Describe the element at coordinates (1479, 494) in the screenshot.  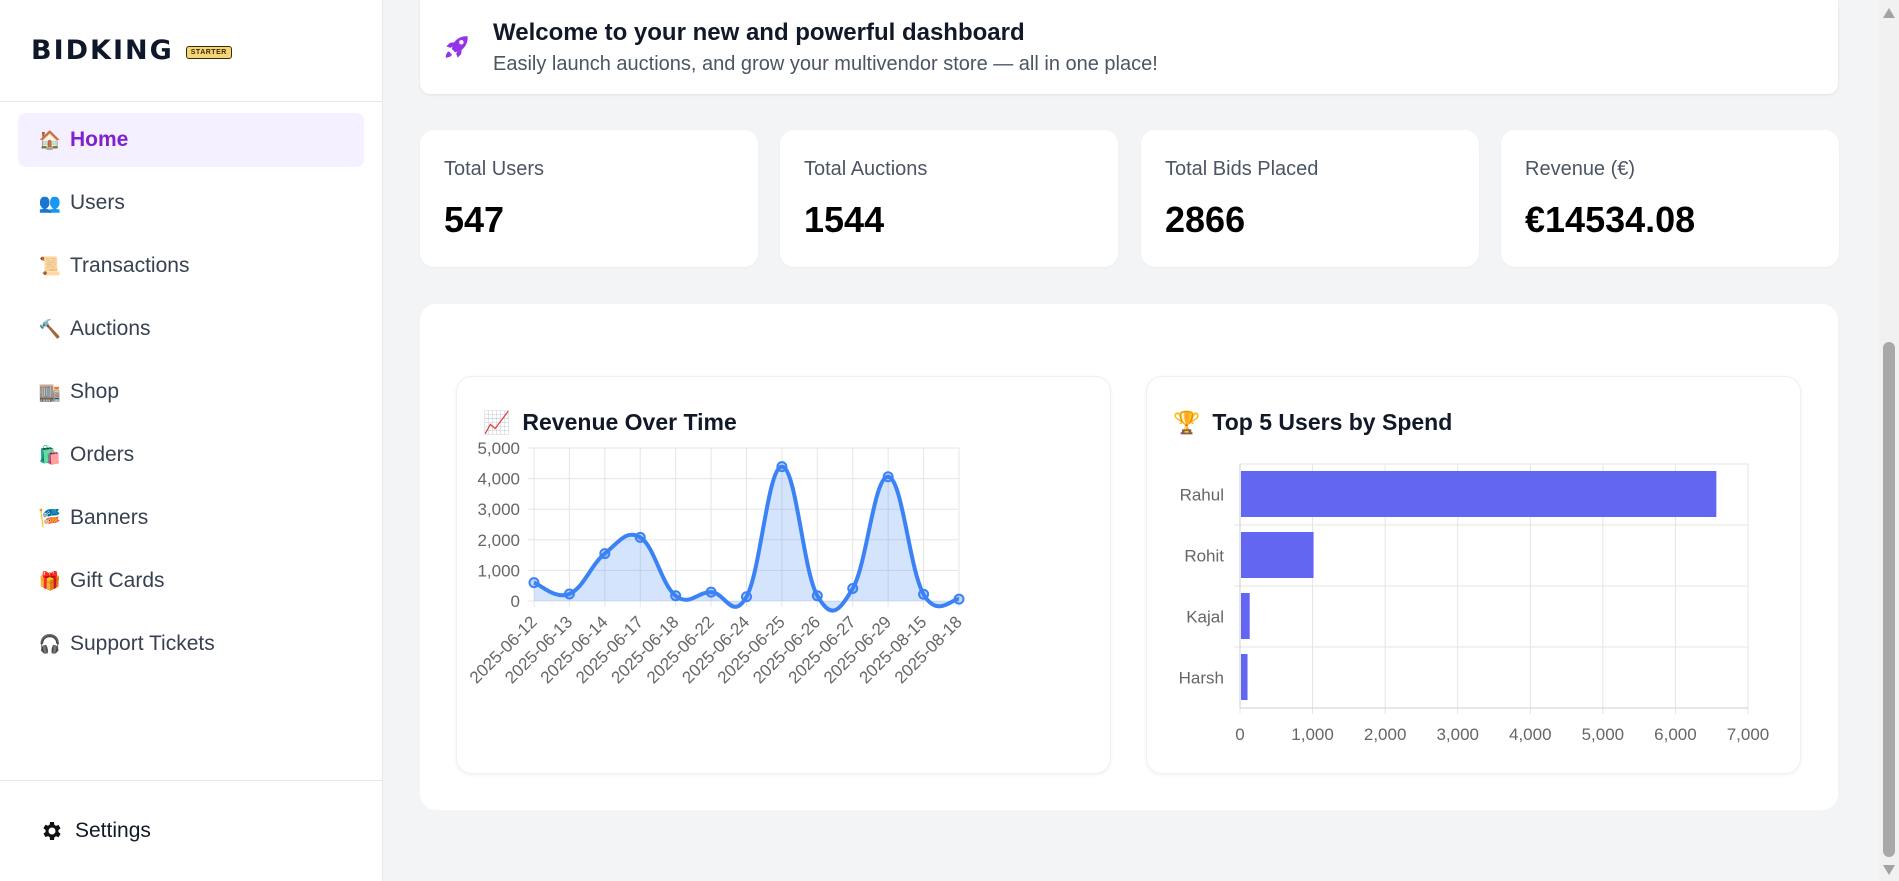
I see `bar-rahul` at that location.